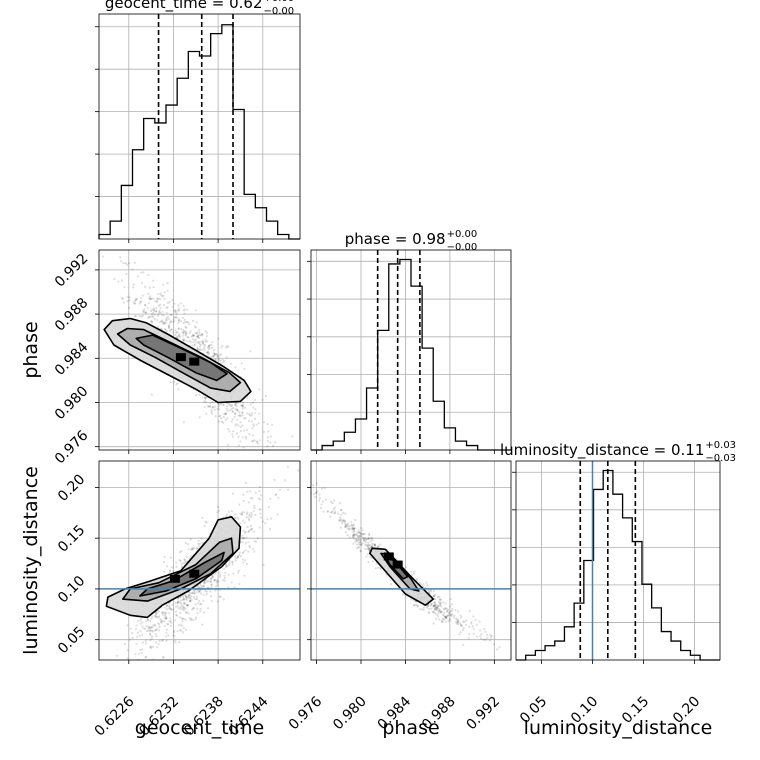 The image size is (760, 760). I want to click on hist-phase-title-lower: −0.00, so click(462, 247).